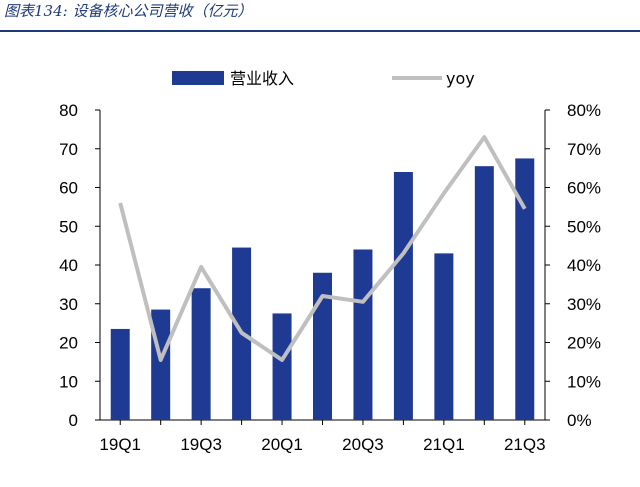 The image size is (640, 487). I want to click on figure-header: 图表134: 设备核心公司营收（亿元）, so click(320, 16).